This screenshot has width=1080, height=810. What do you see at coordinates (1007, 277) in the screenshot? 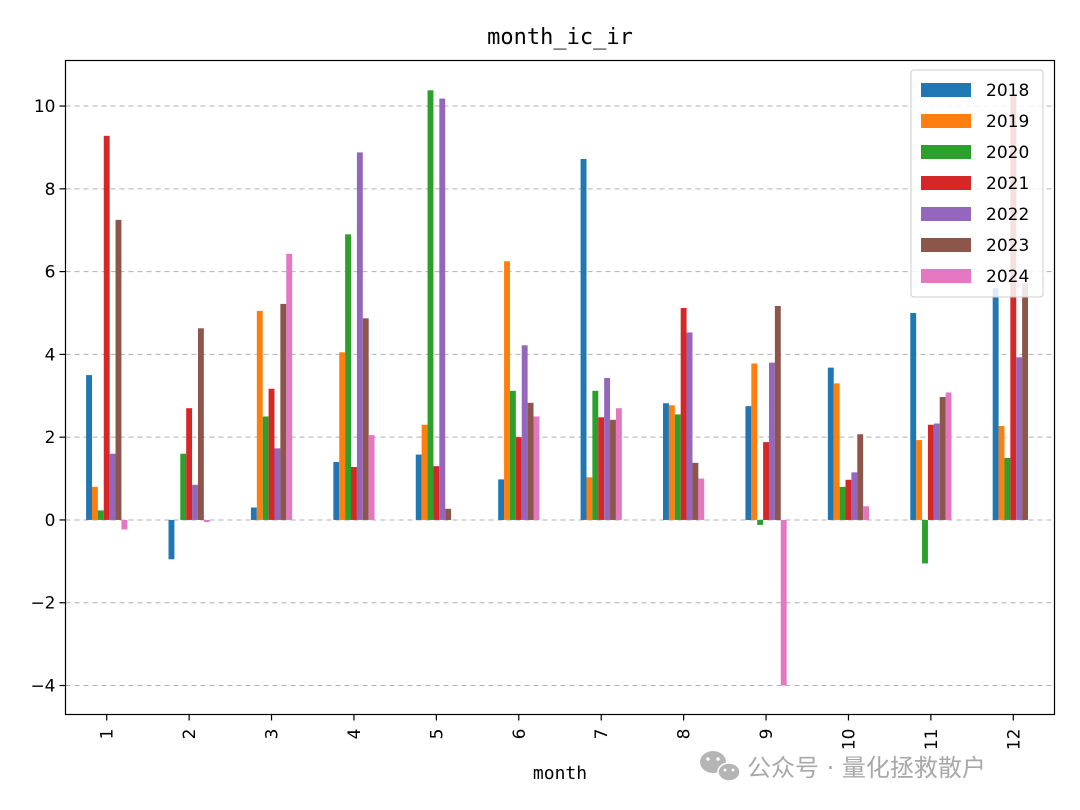
I see `legend-label-2024: 2024` at bounding box center [1007, 277].